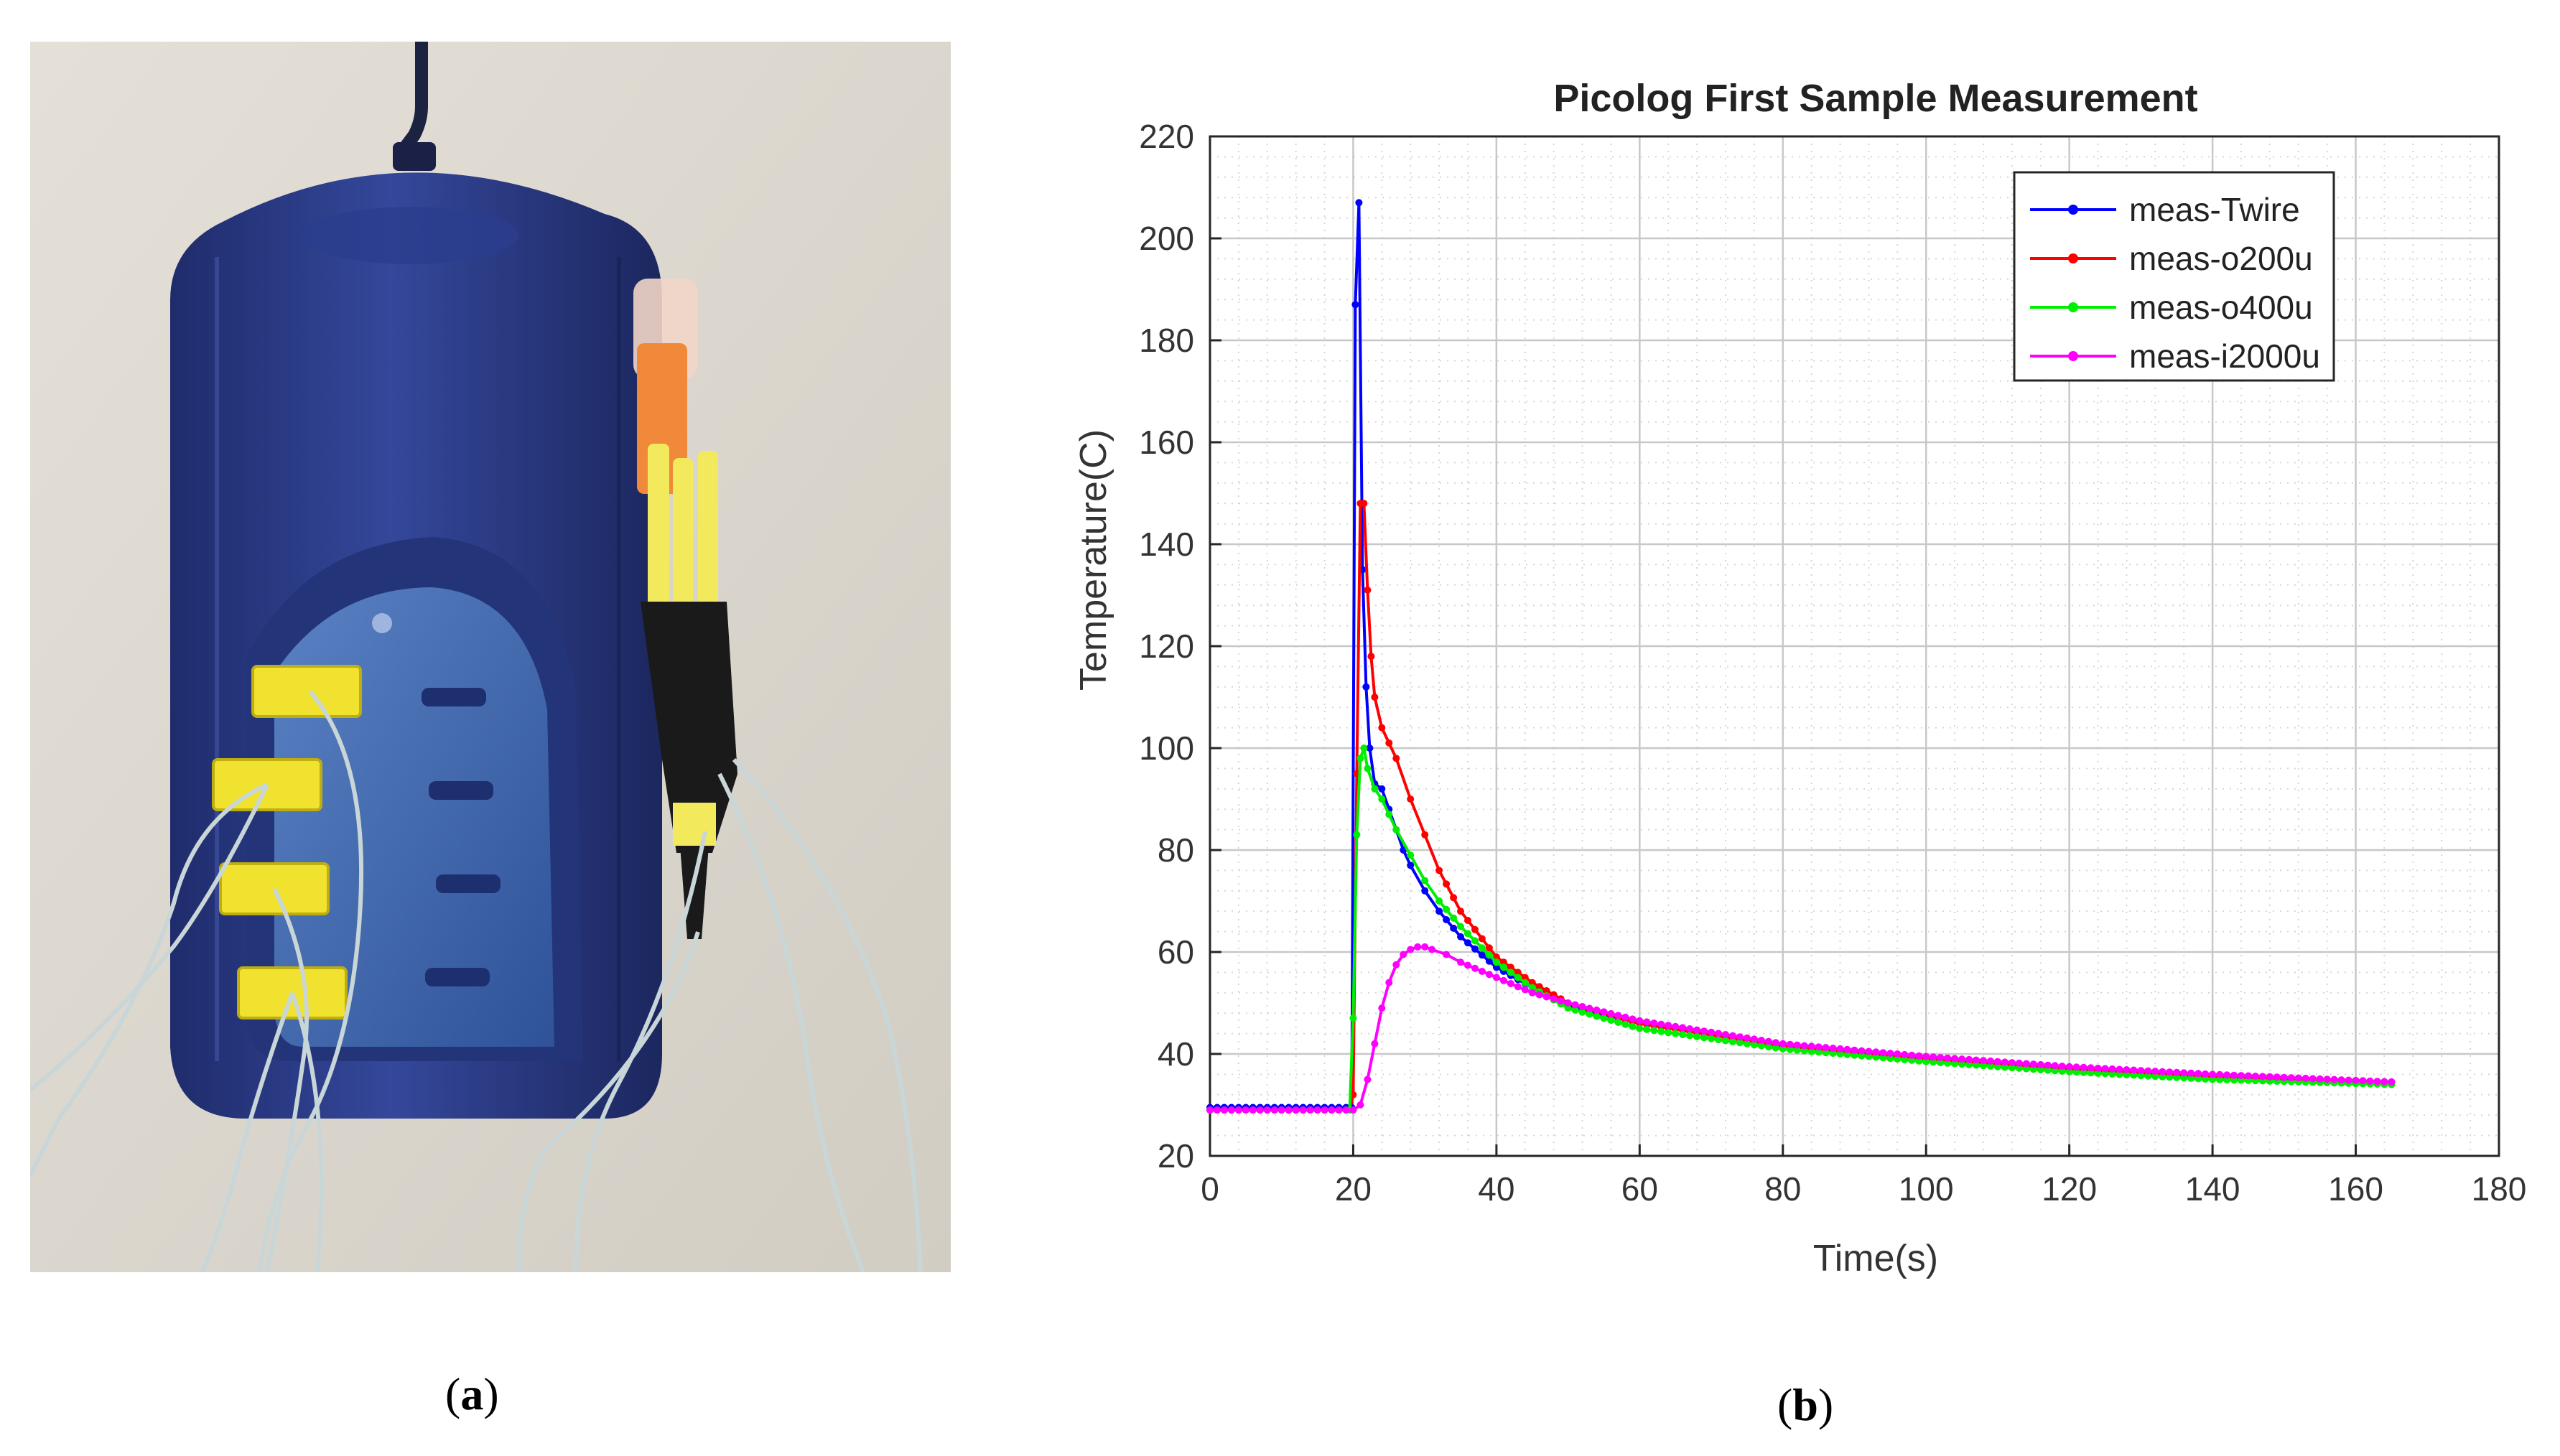 This screenshot has width=2560, height=1456. I want to click on y-tick-label: 40, so click(1176, 1054).